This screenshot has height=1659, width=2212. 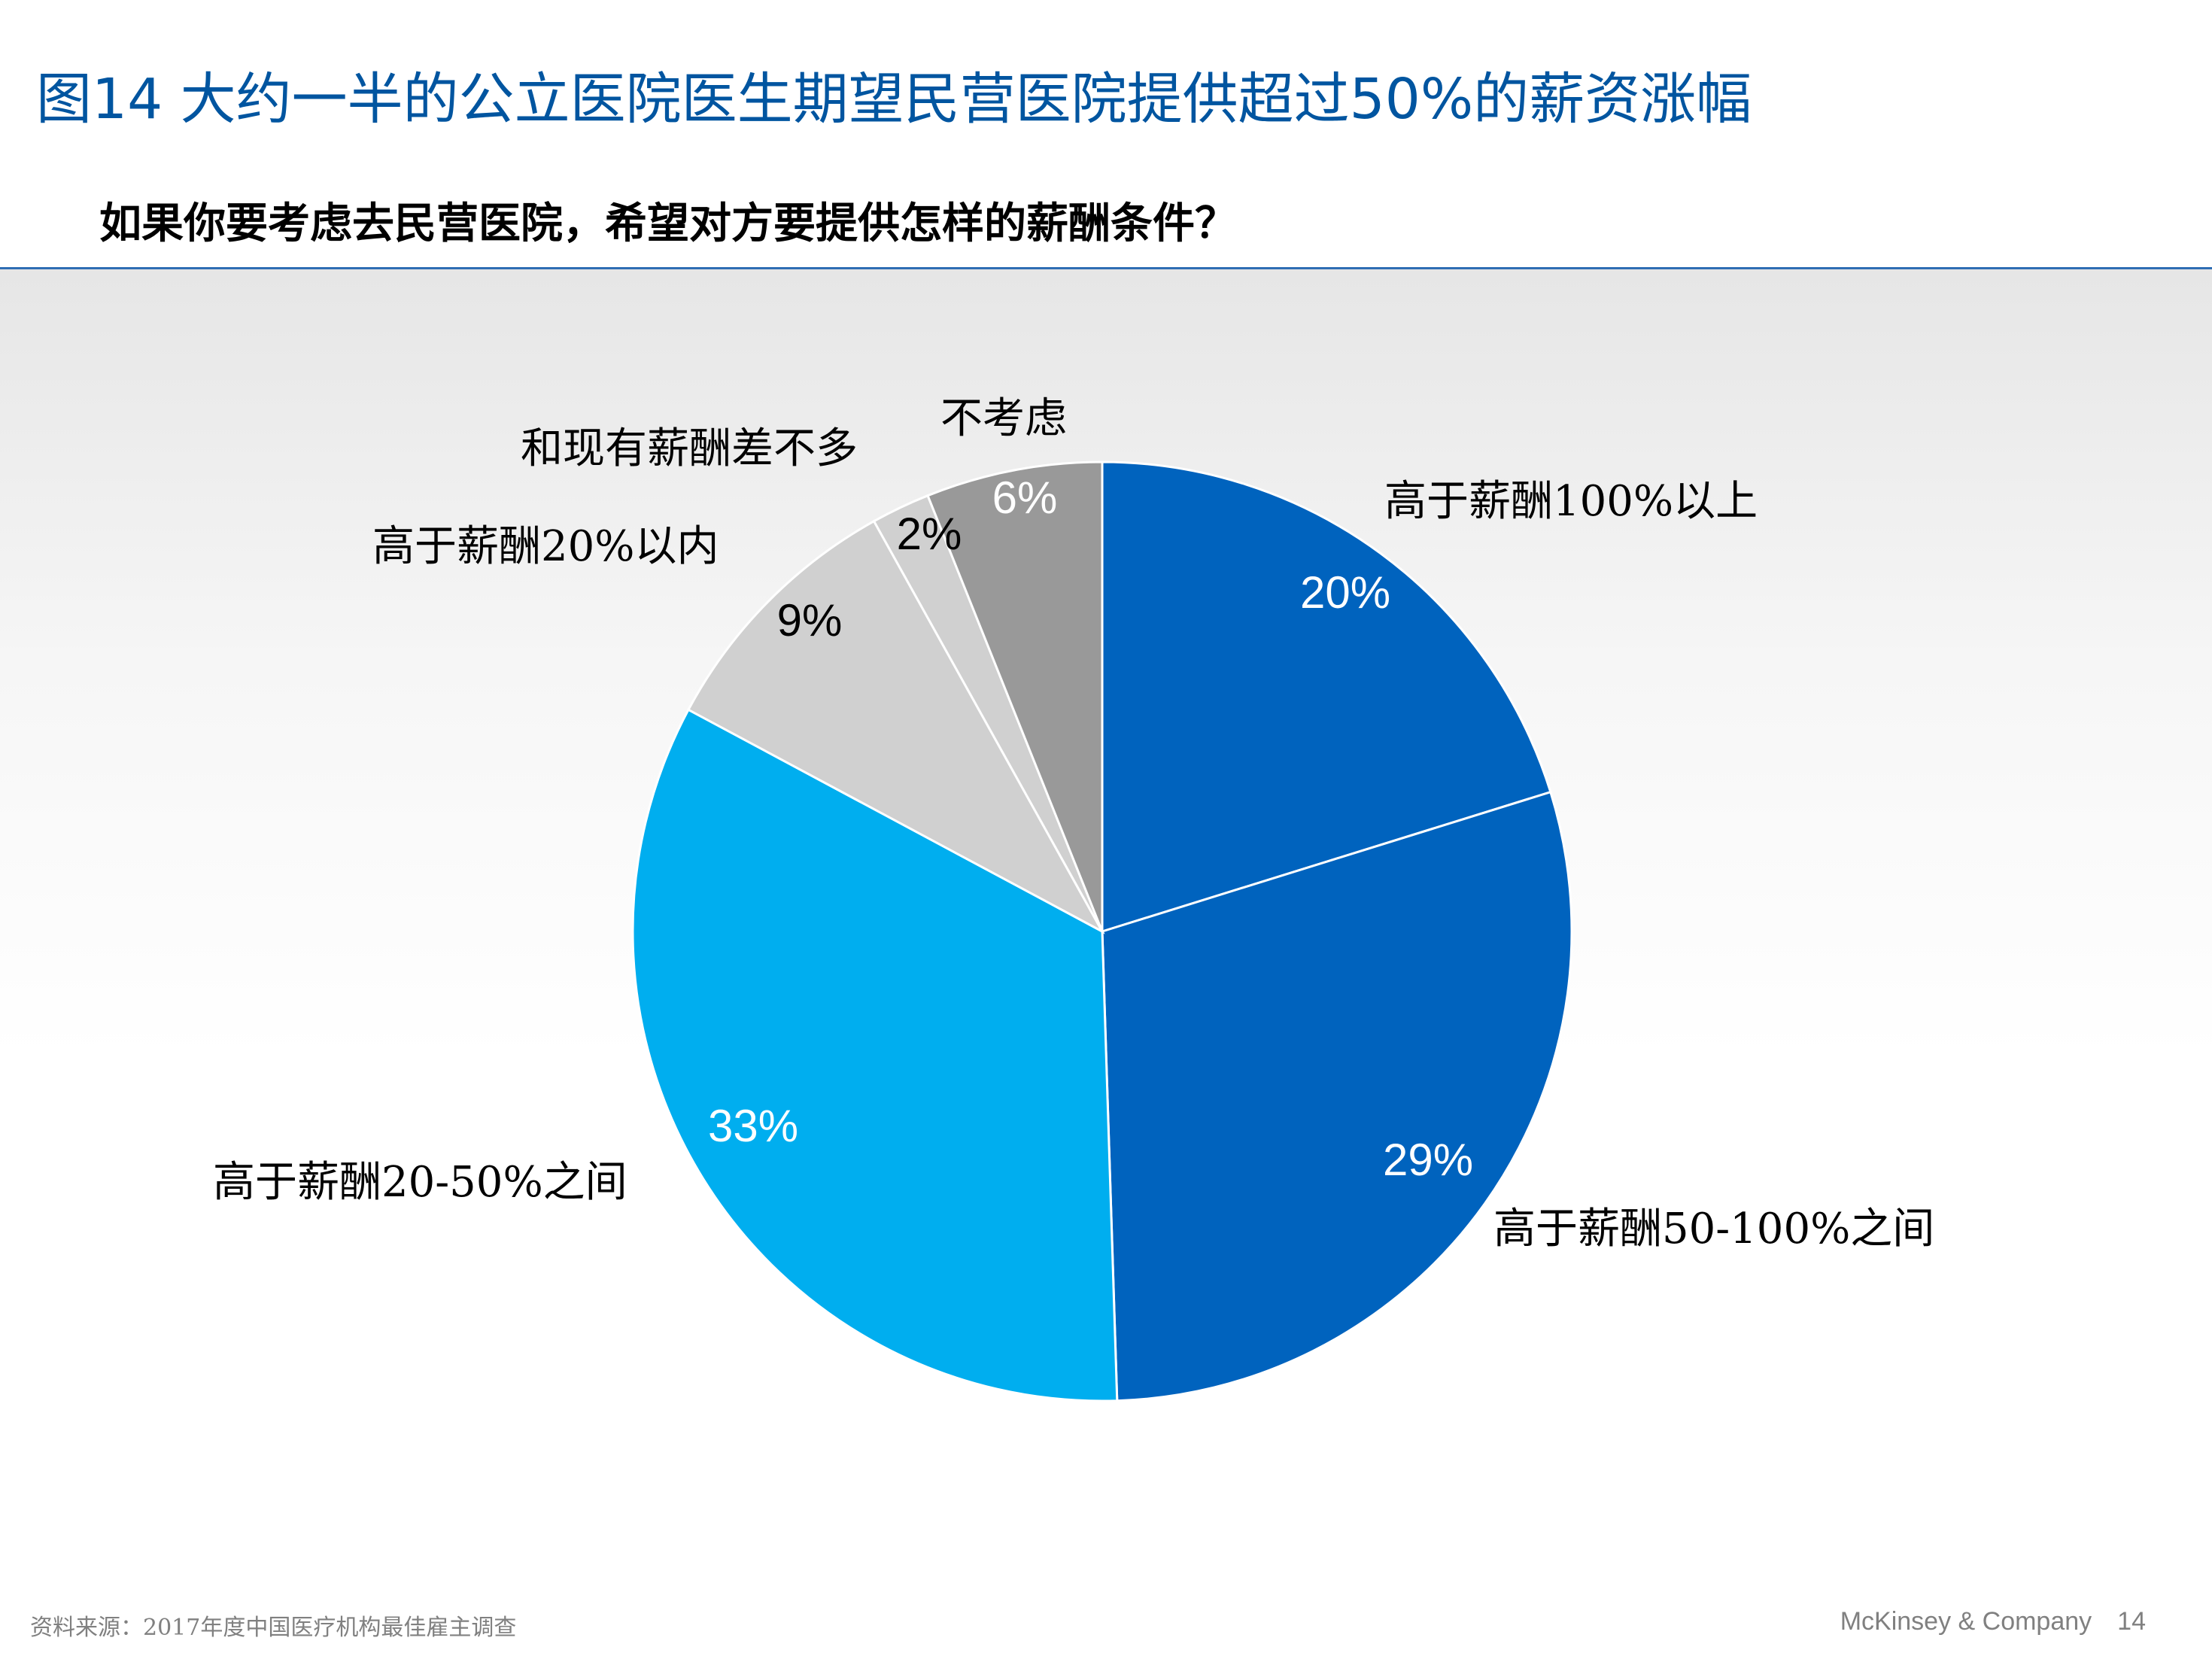 What do you see at coordinates (545, 546) in the screenshot?
I see `slice-category-label: 高于薪酬20%以内` at bounding box center [545, 546].